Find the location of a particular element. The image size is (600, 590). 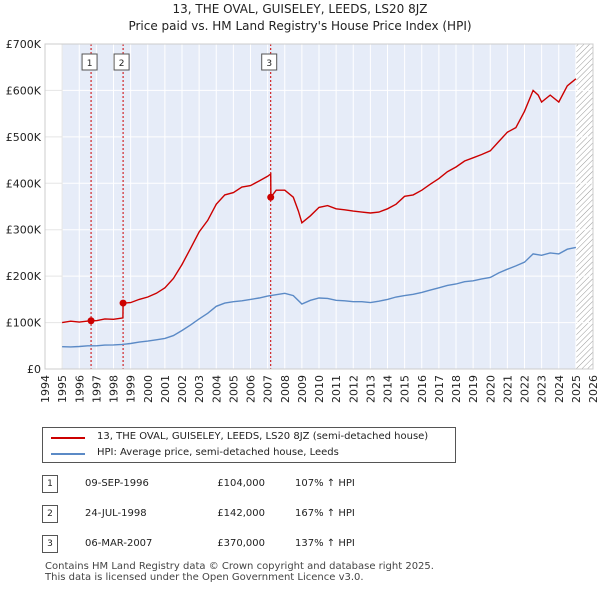

x-tick-label: 1998 is located at coordinates (114, 389).